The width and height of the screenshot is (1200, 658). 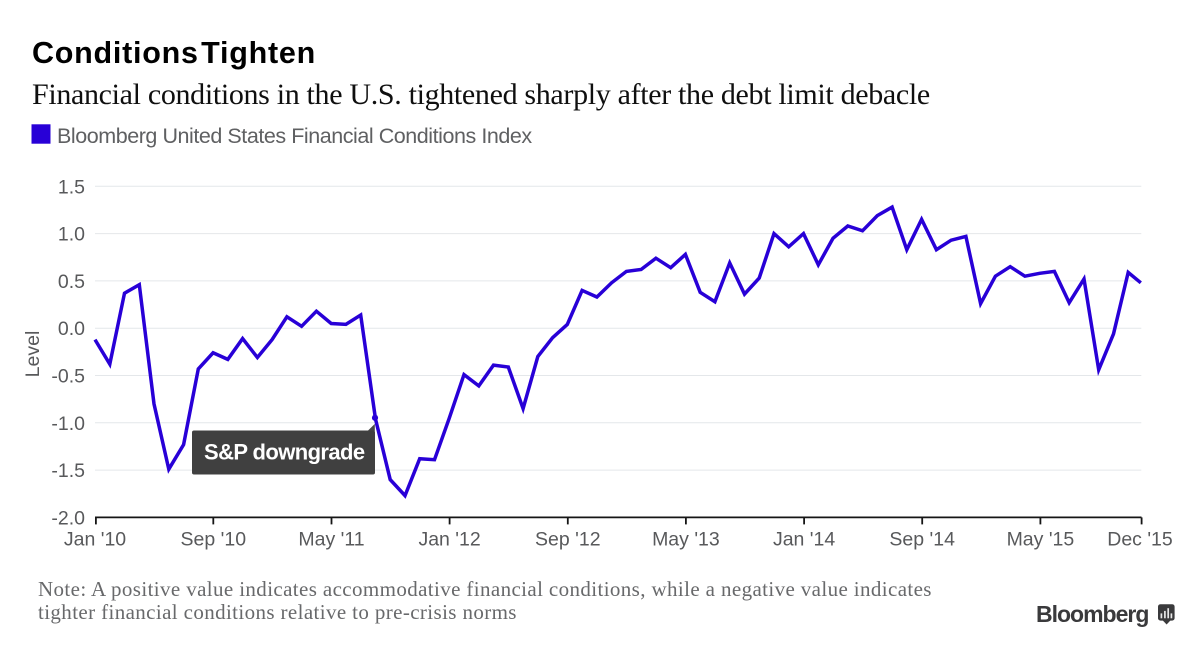 What do you see at coordinates (449, 540) in the screenshot?
I see `svg-text: Jan '12` at bounding box center [449, 540].